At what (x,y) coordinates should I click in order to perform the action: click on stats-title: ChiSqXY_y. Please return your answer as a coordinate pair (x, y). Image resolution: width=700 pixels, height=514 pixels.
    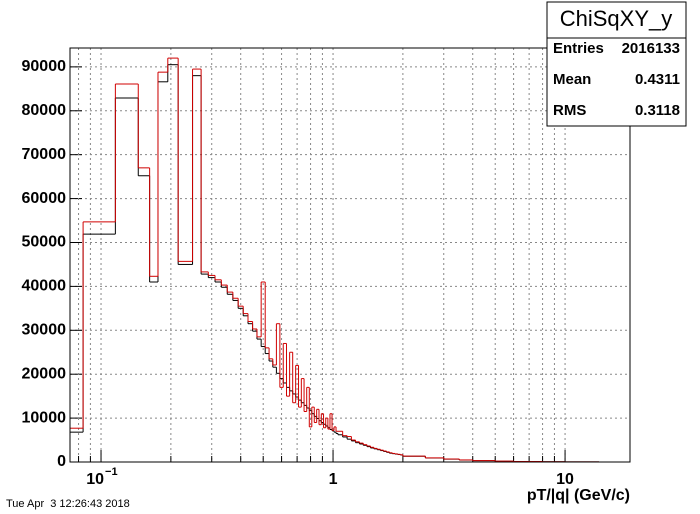
    Looking at the image, I should click on (616, 18).